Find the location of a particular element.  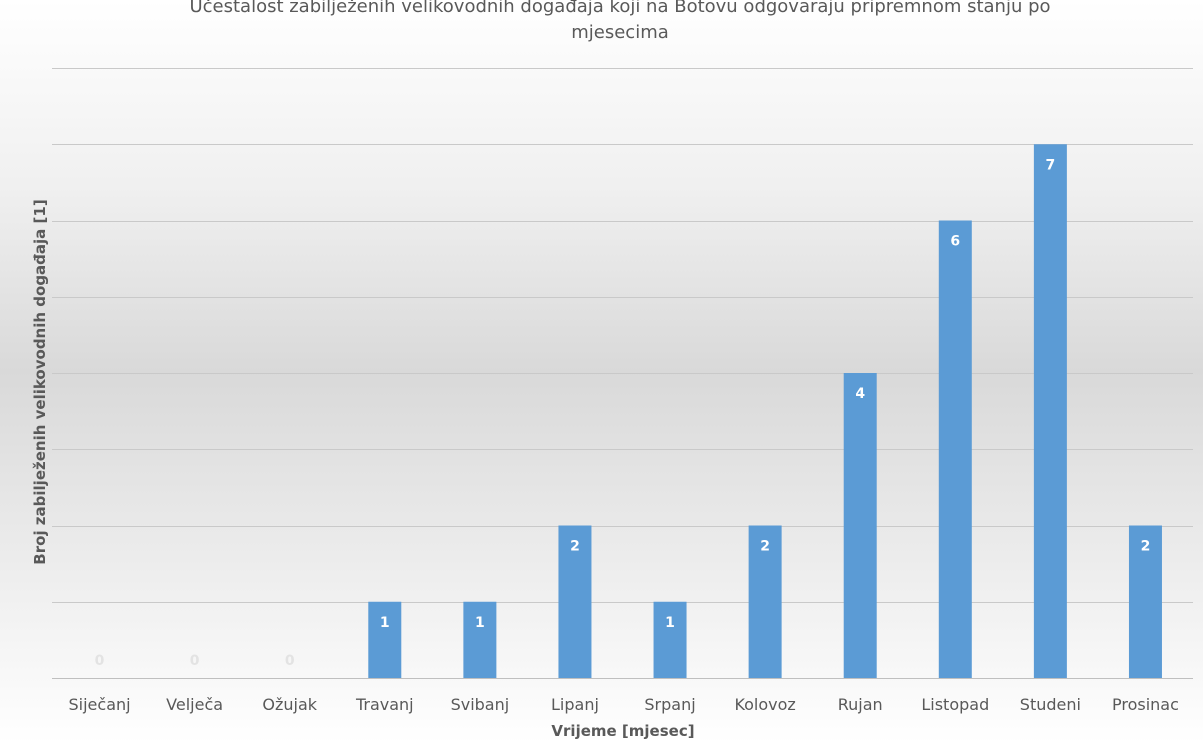

x-tick-label: Svibanj is located at coordinates (480, 704).